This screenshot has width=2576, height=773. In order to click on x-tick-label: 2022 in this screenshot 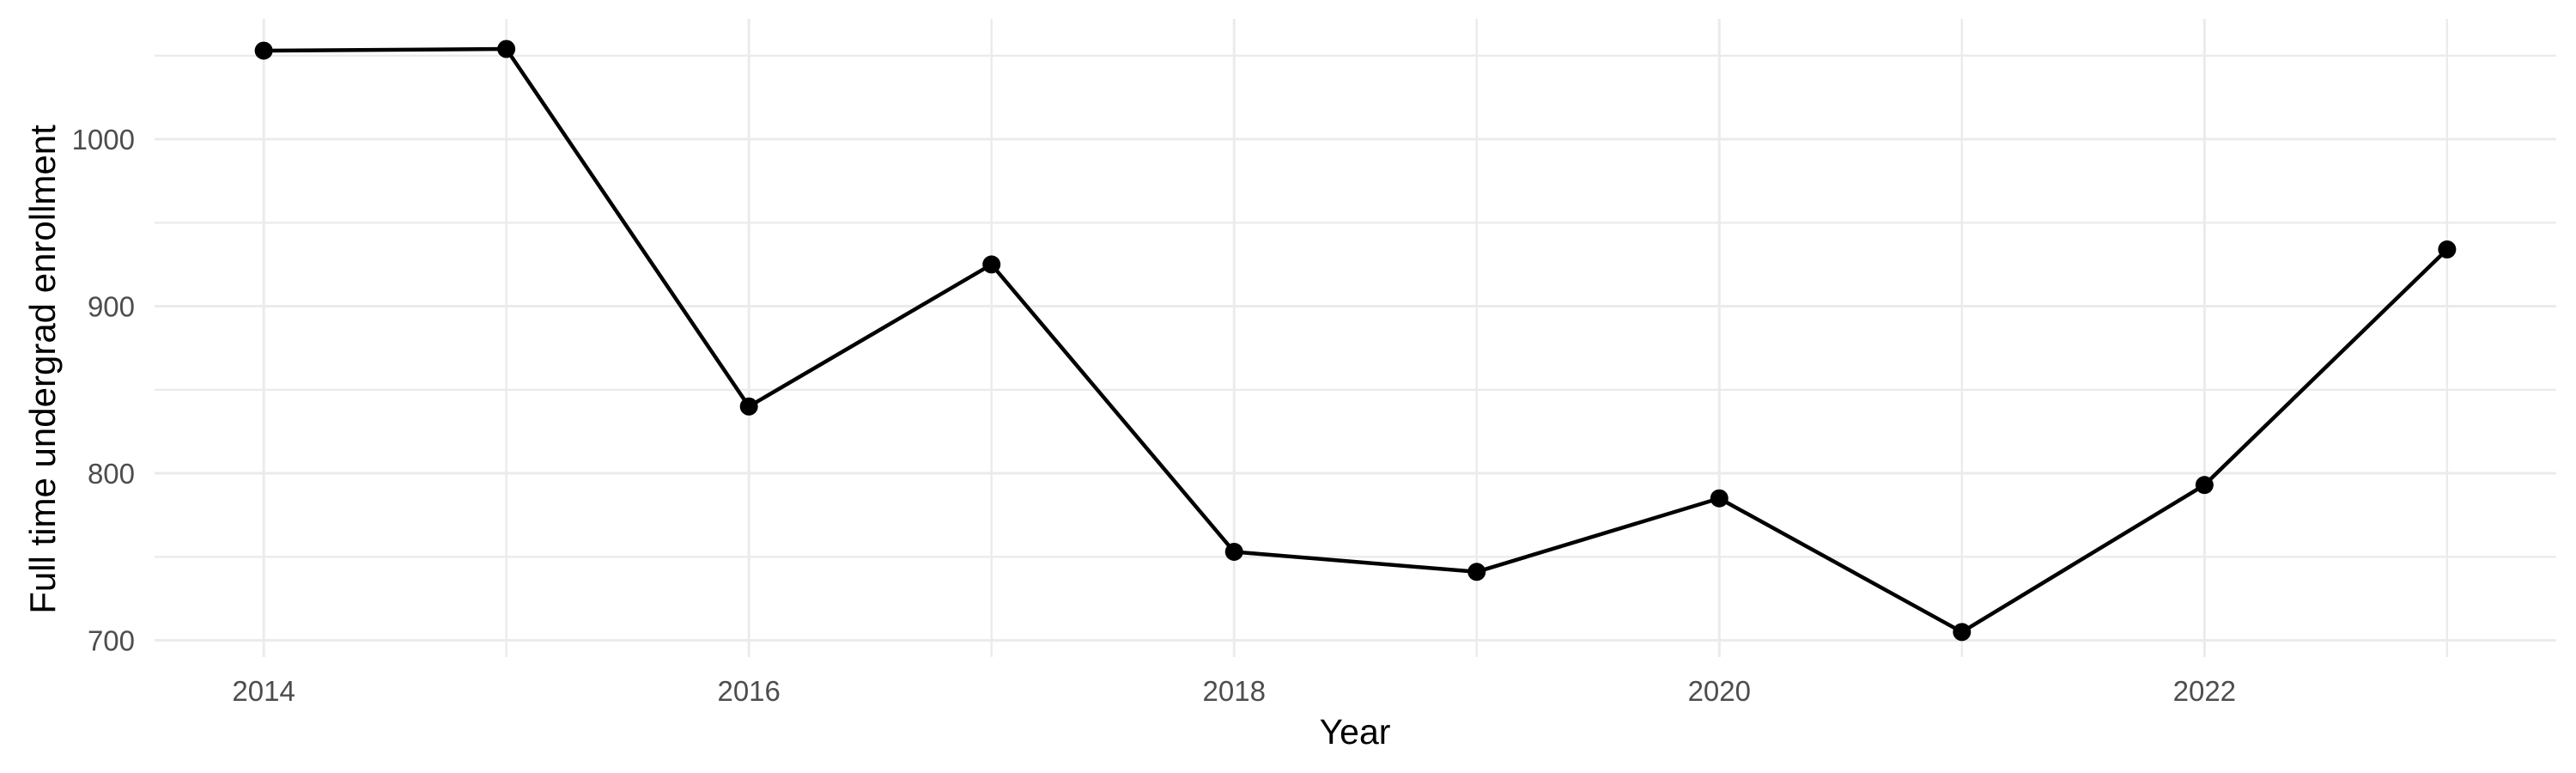, I will do `click(2204, 691)`.